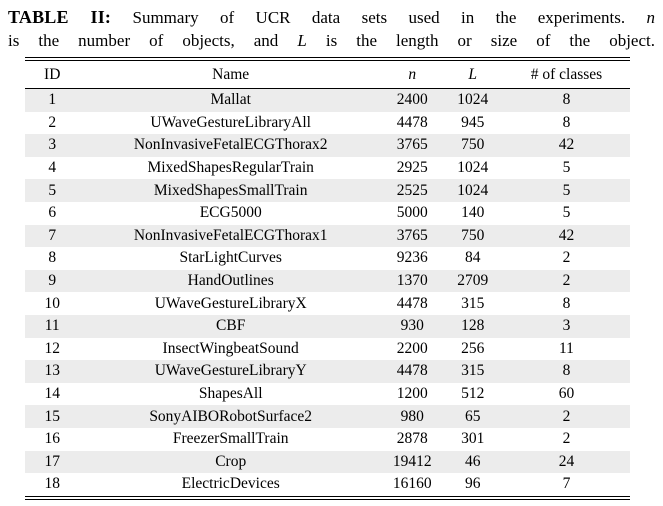  What do you see at coordinates (412, 258) in the screenshot?
I see `cell-n: 9236` at bounding box center [412, 258].